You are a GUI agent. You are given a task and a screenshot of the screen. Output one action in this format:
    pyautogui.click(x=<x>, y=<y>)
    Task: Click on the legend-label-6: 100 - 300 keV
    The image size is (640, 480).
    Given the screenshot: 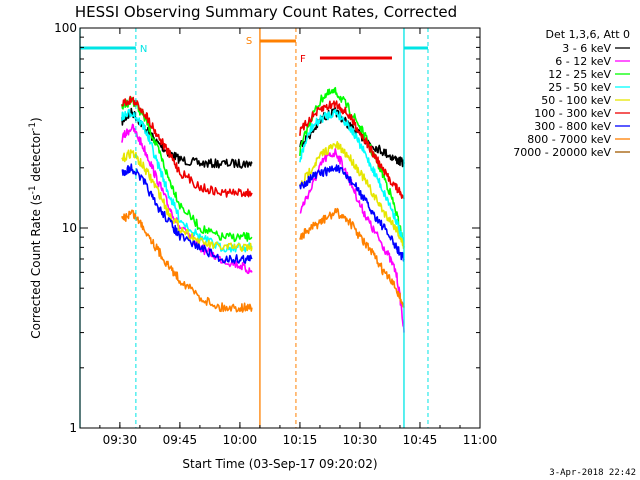 What is the action you would take?
    pyautogui.click(x=572, y=113)
    